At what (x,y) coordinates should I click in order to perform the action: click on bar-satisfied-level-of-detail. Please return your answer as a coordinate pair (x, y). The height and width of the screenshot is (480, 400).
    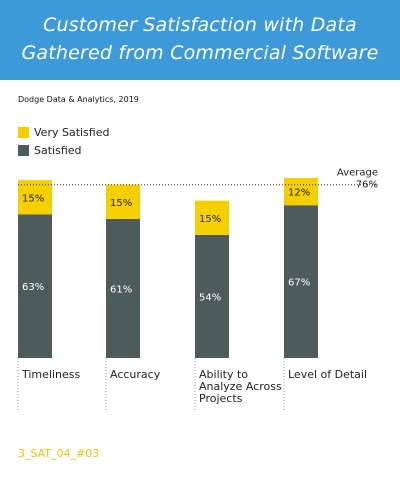
    Looking at the image, I should click on (301, 281).